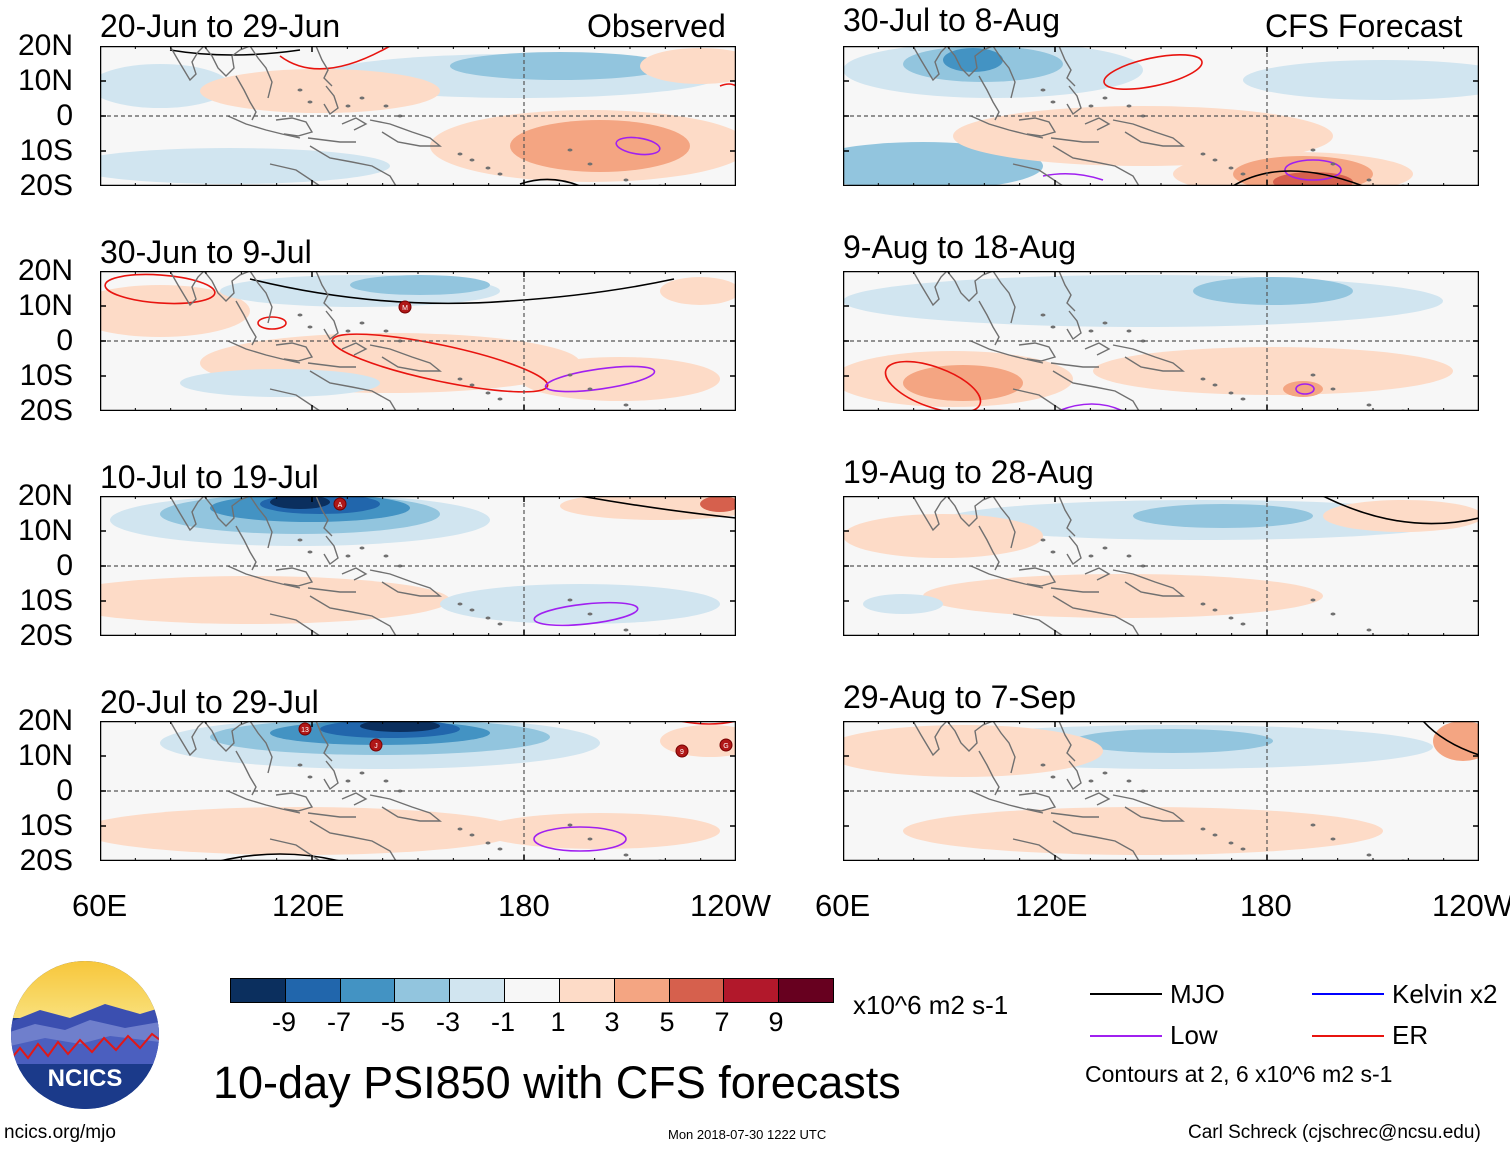  Describe the element at coordinates (968, 472) in the screenshot. I see `panel-title-fc-3: 19-Aug to 28-Aug` at that location.